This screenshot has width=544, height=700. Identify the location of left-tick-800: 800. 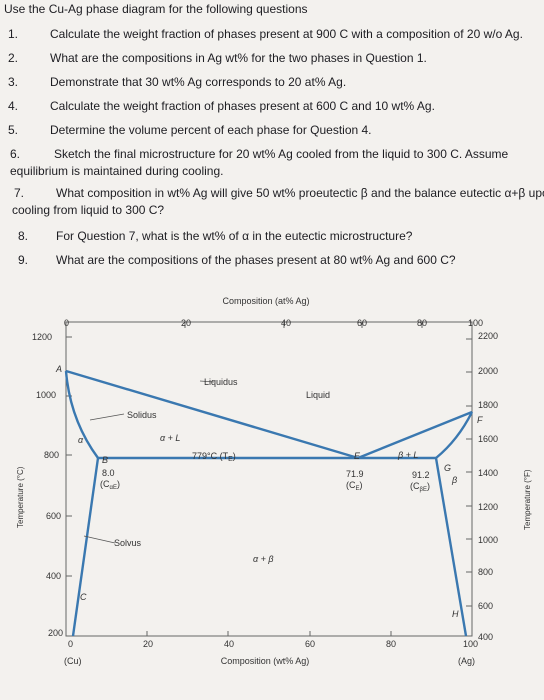
(51, 455).